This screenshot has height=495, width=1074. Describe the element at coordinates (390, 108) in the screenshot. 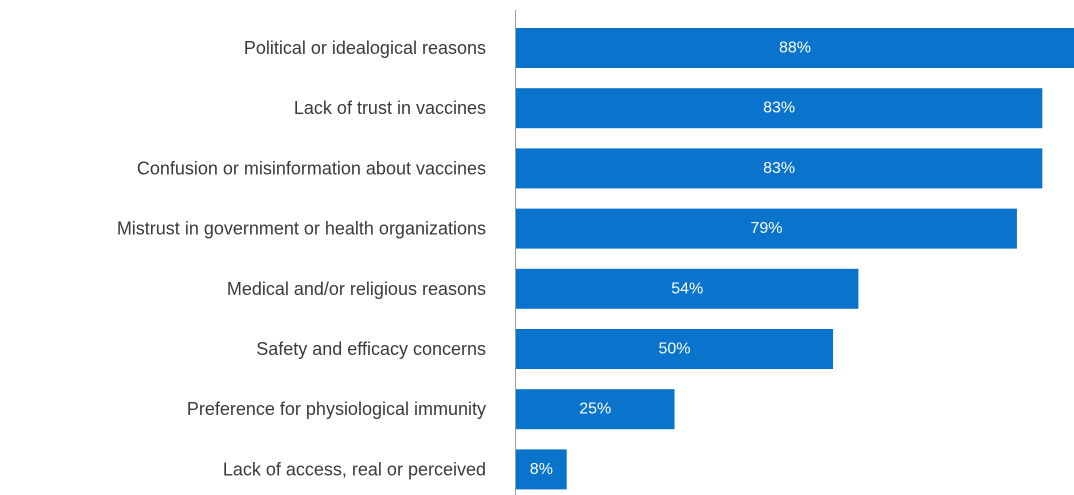

I see `category-label: Lack of trust in vaccines` at that location.